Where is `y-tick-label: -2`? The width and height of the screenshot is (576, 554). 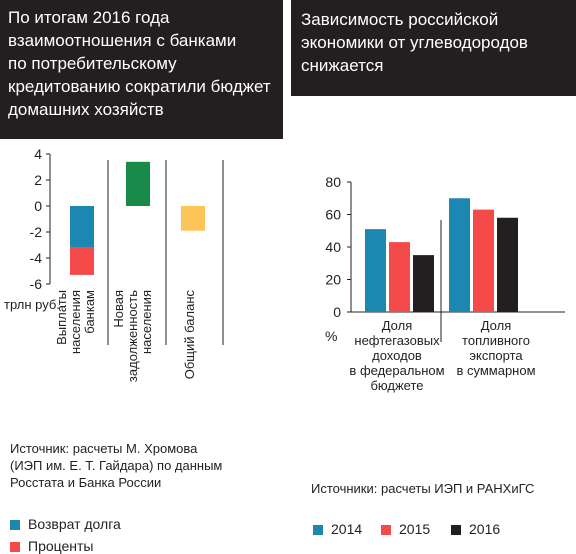
y-tick-label: -2 is located at coordinates (36, 232).